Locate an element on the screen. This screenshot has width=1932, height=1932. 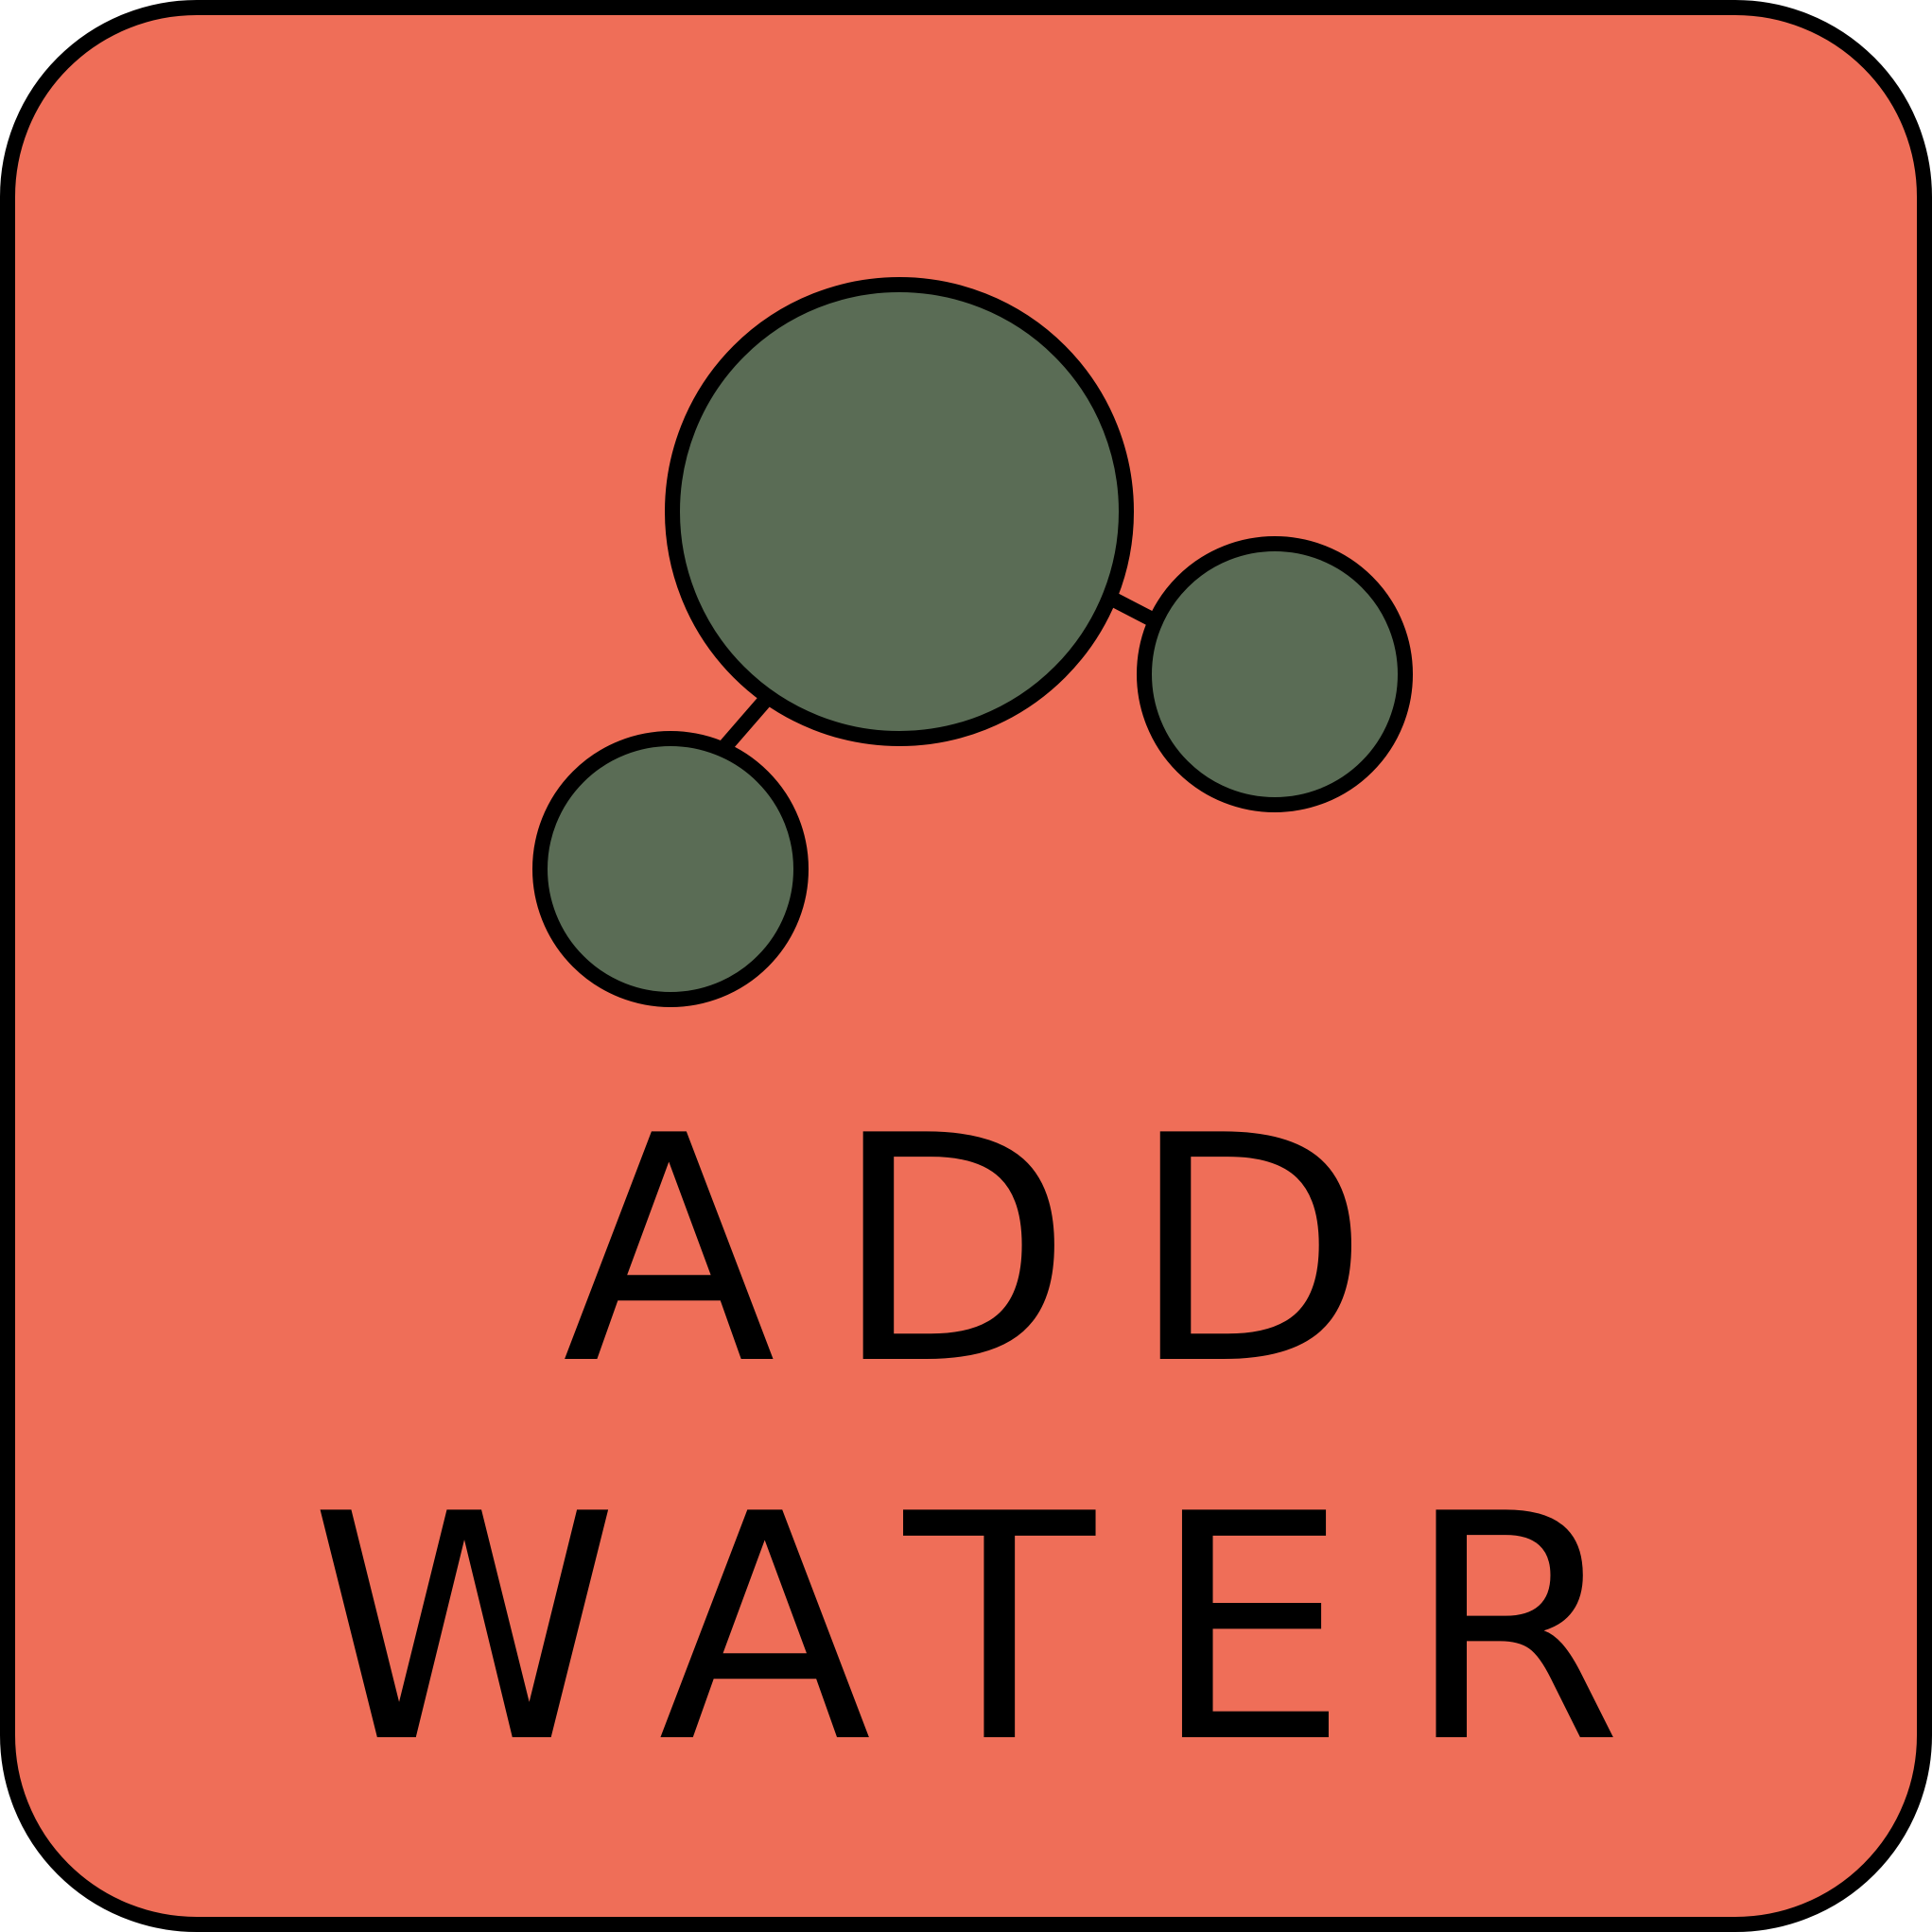
hydrogen-atom-left is located at coordinates (670, 869).